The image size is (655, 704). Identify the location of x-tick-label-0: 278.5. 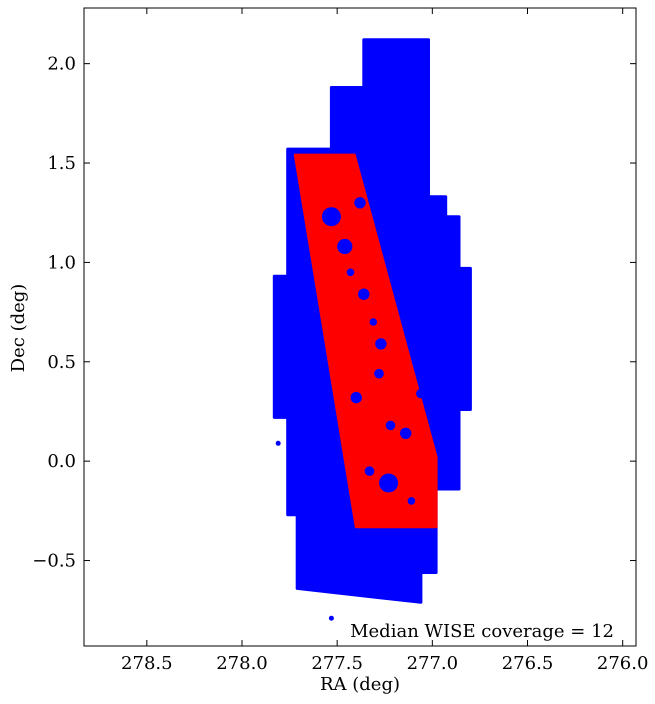
(147, 663).